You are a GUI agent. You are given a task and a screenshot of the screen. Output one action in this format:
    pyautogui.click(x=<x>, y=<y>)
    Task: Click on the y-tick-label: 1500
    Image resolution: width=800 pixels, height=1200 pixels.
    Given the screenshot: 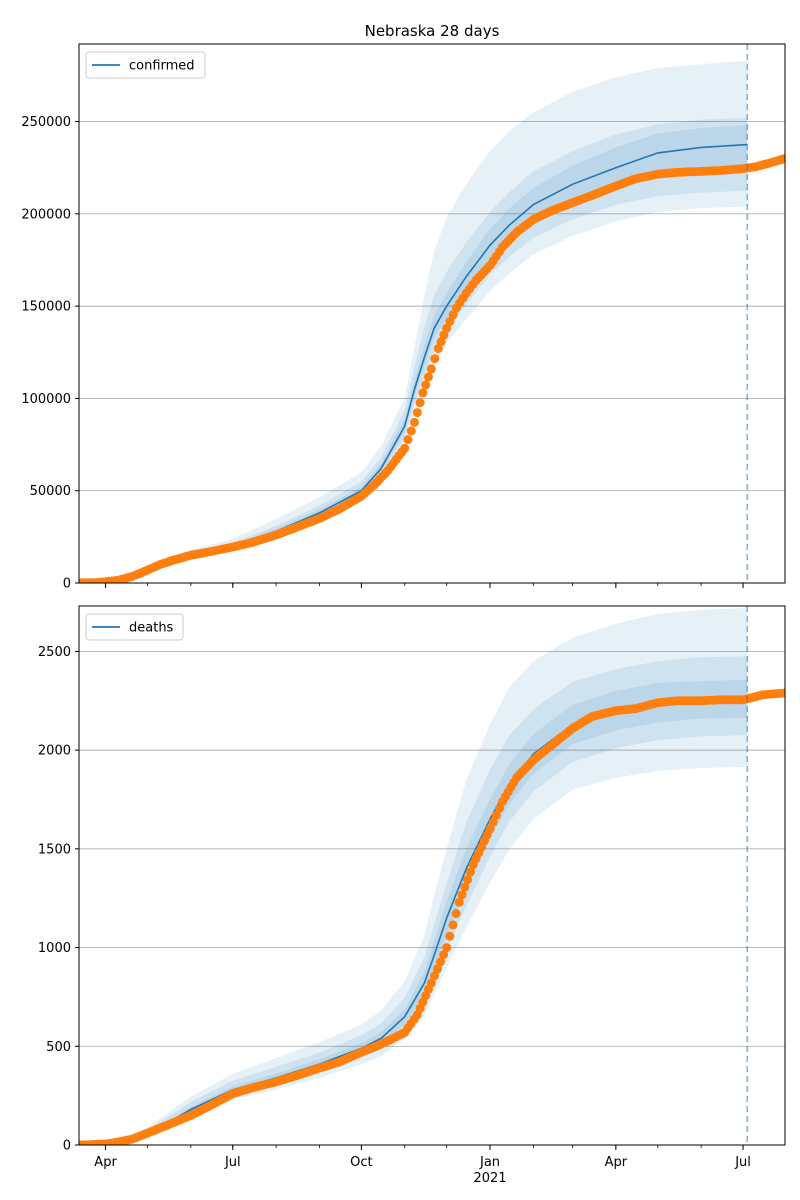 What is the action you would take?
    pyautogui.click(x=54, y=849)
    